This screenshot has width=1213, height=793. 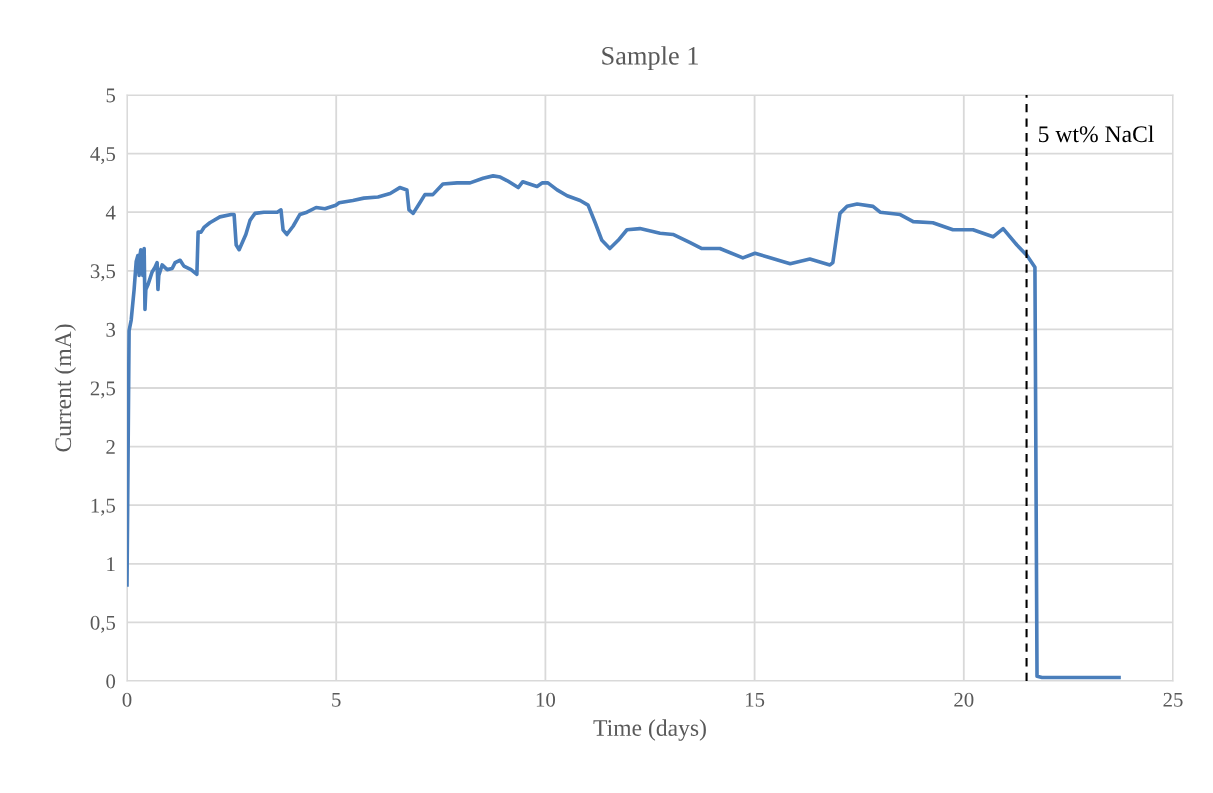 What do you see at coordinates (65, 388) in the screenshot?
I see `y-axis-title: Current (mA)` at bounding box center [65, 388].